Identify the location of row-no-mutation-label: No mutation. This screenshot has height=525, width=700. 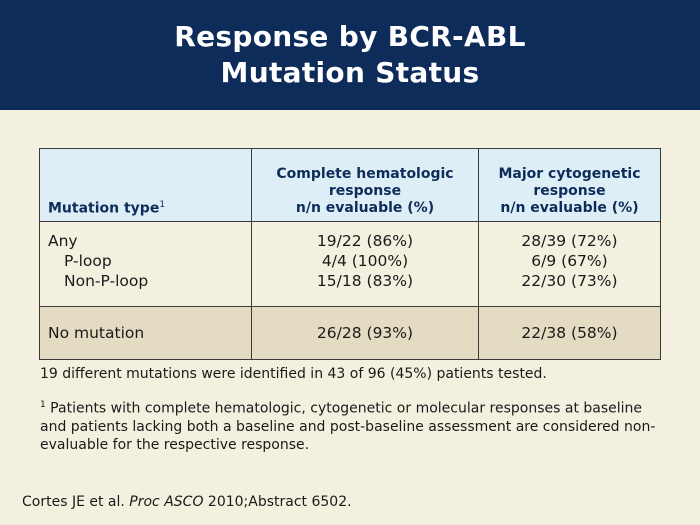
(145, 333).